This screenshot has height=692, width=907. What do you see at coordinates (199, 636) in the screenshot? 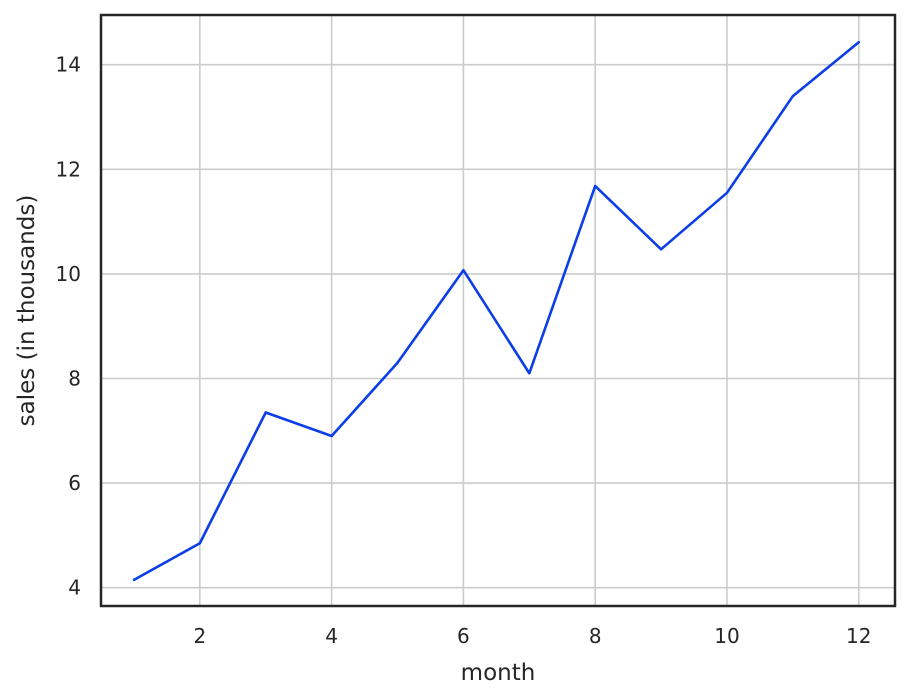
I see `x-tick-label: 2` at bounding box center [199, 636].